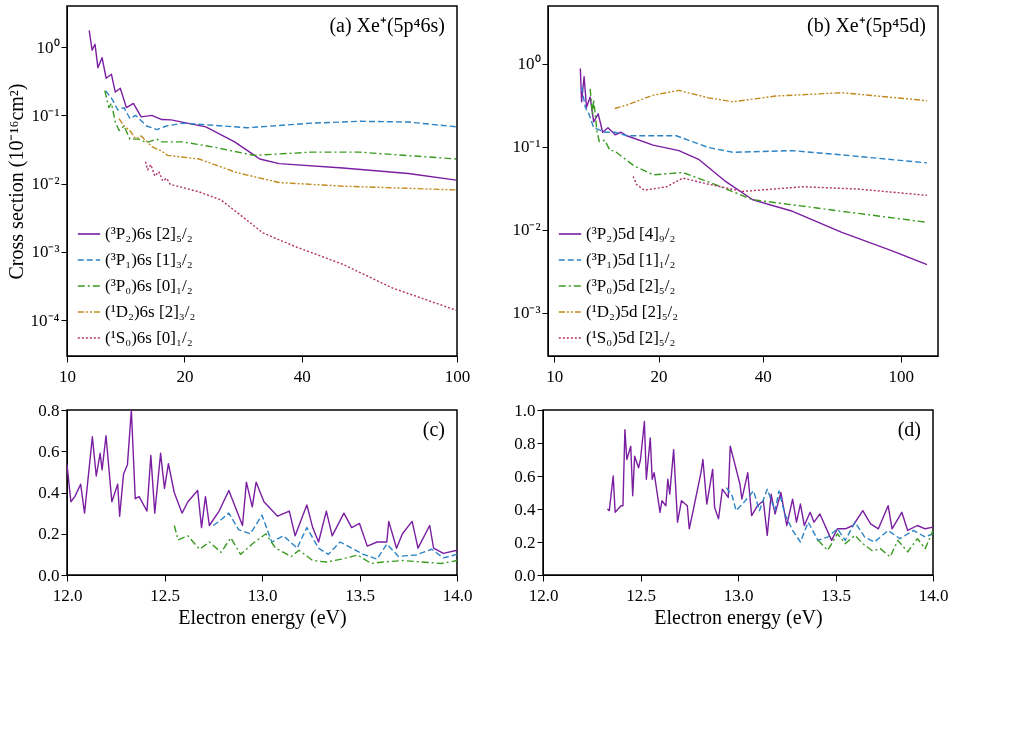  What do you see at coordinates (525, 410) in the screenshot?
I see `y-tick-label: 1.0` at bounding box center [525, 410].